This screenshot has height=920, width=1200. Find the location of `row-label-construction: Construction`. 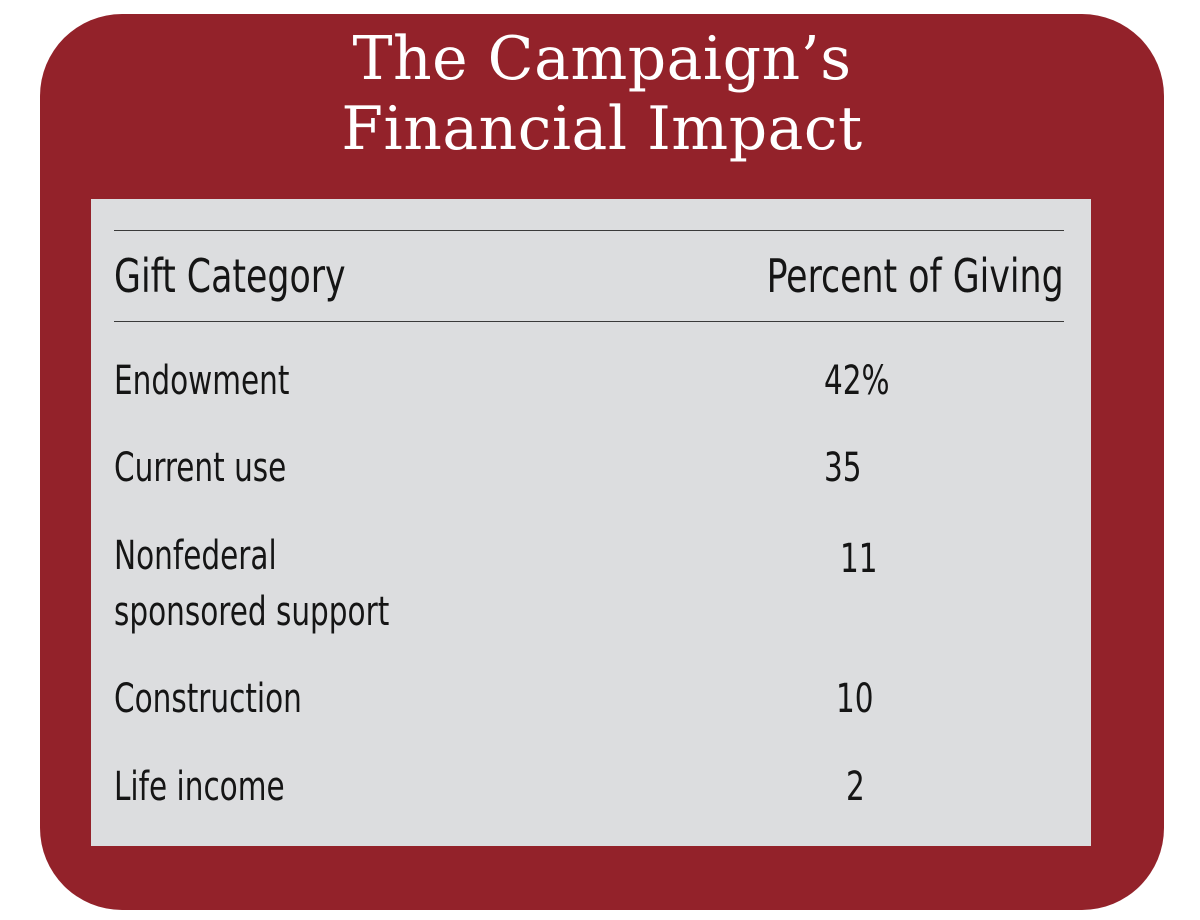

row-label-construction: Construction is located at coordinates (208, 699).